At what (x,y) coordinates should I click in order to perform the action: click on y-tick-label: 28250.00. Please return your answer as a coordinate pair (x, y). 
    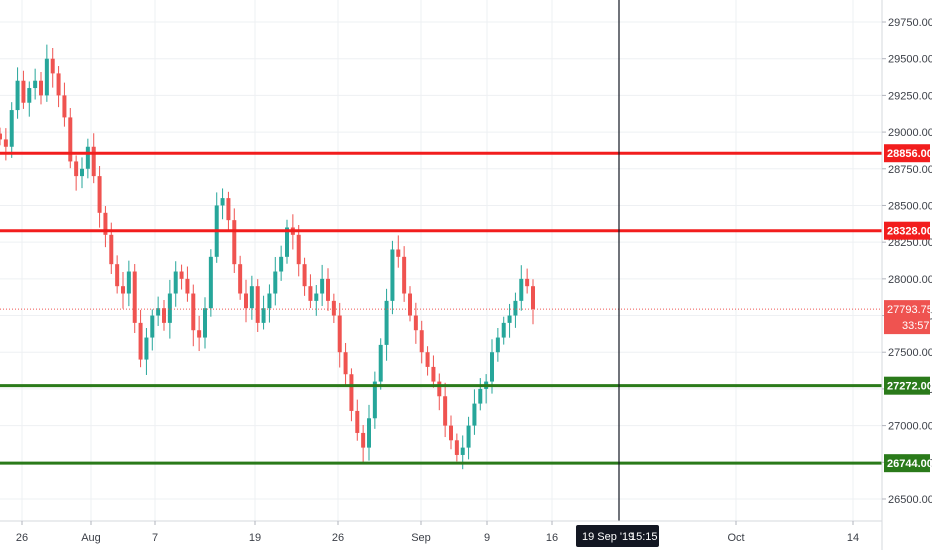
    Looking at the image, I should click on (910, 243).